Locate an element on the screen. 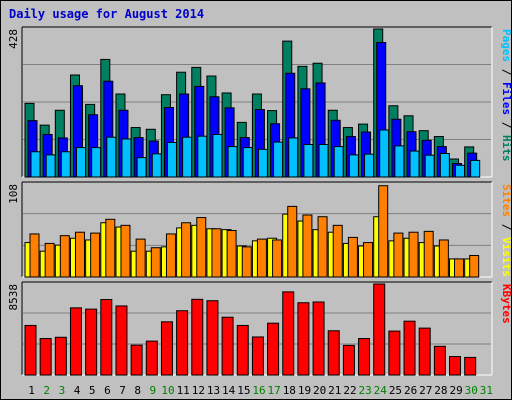 This screenshot has height=404, width=512. day-label-20: 20 is located at coordinates (319, 390).